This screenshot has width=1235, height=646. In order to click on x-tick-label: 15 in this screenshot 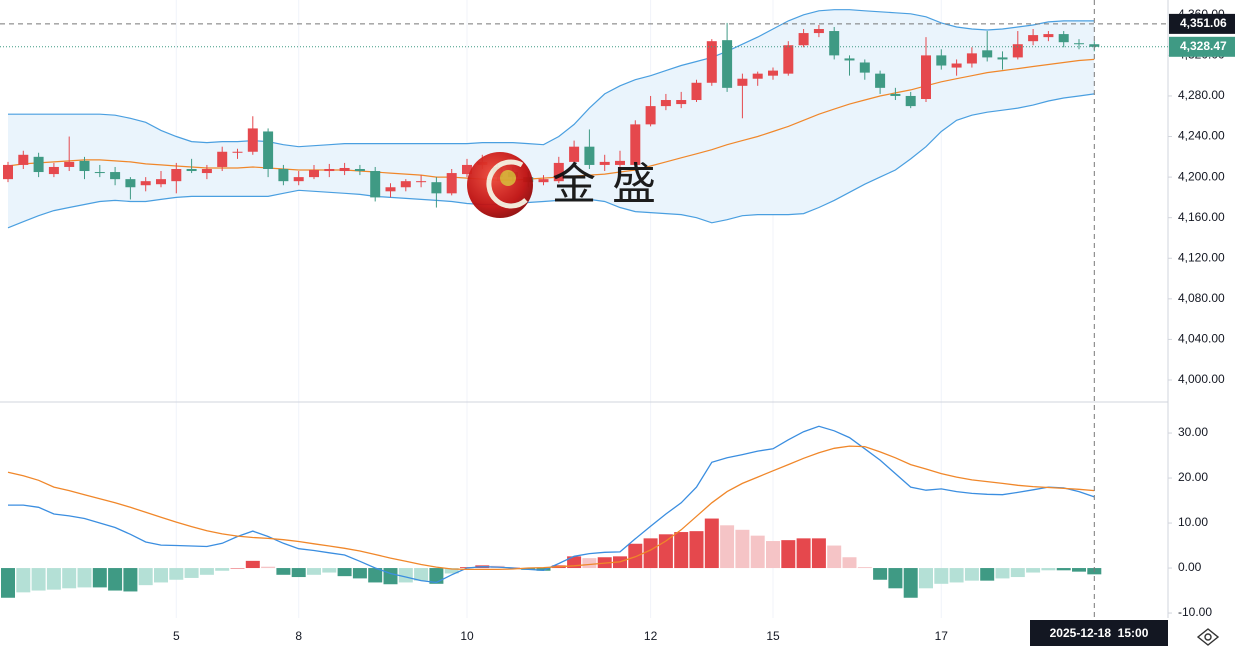, I will do `click(773, 636)`.